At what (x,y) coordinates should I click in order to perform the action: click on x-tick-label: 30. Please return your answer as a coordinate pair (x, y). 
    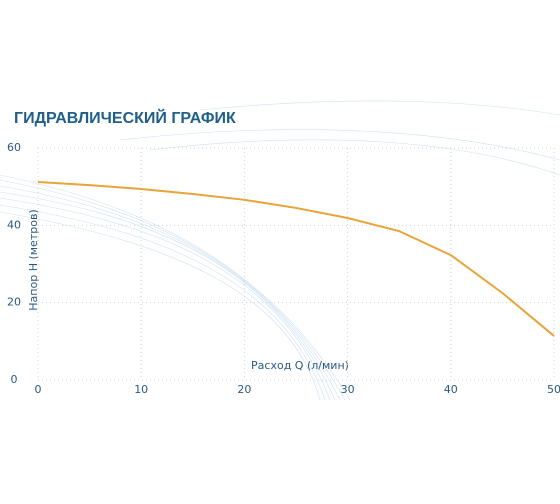
    Looking at the image, I should click on (348, 389).